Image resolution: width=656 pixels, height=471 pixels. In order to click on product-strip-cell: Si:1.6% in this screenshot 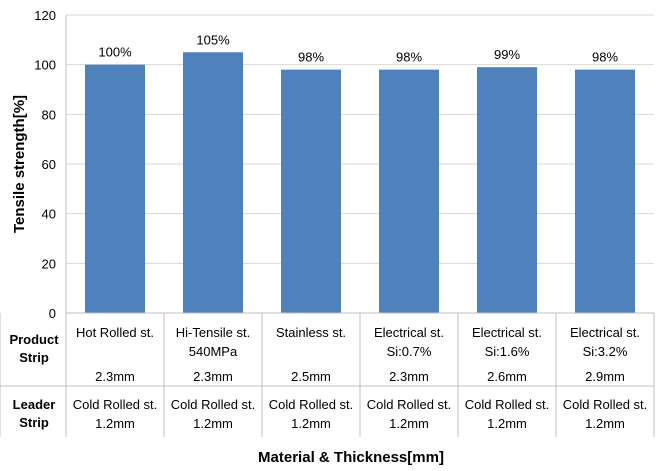, I will do `click(507, 351)`.